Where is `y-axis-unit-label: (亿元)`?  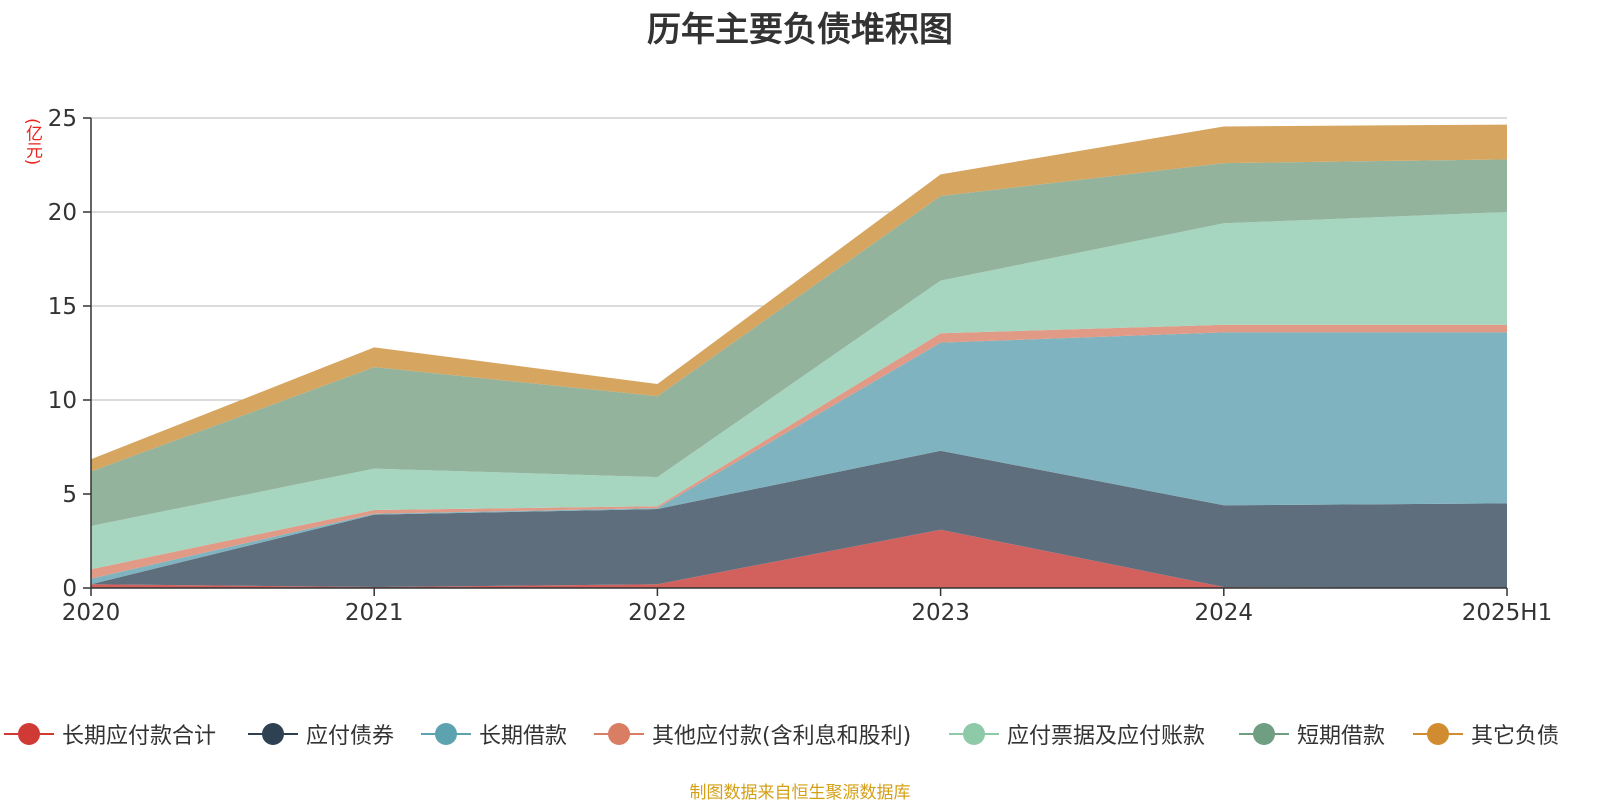
y-axis-unit-label: (亿元) is located at coordinates (32, 142).